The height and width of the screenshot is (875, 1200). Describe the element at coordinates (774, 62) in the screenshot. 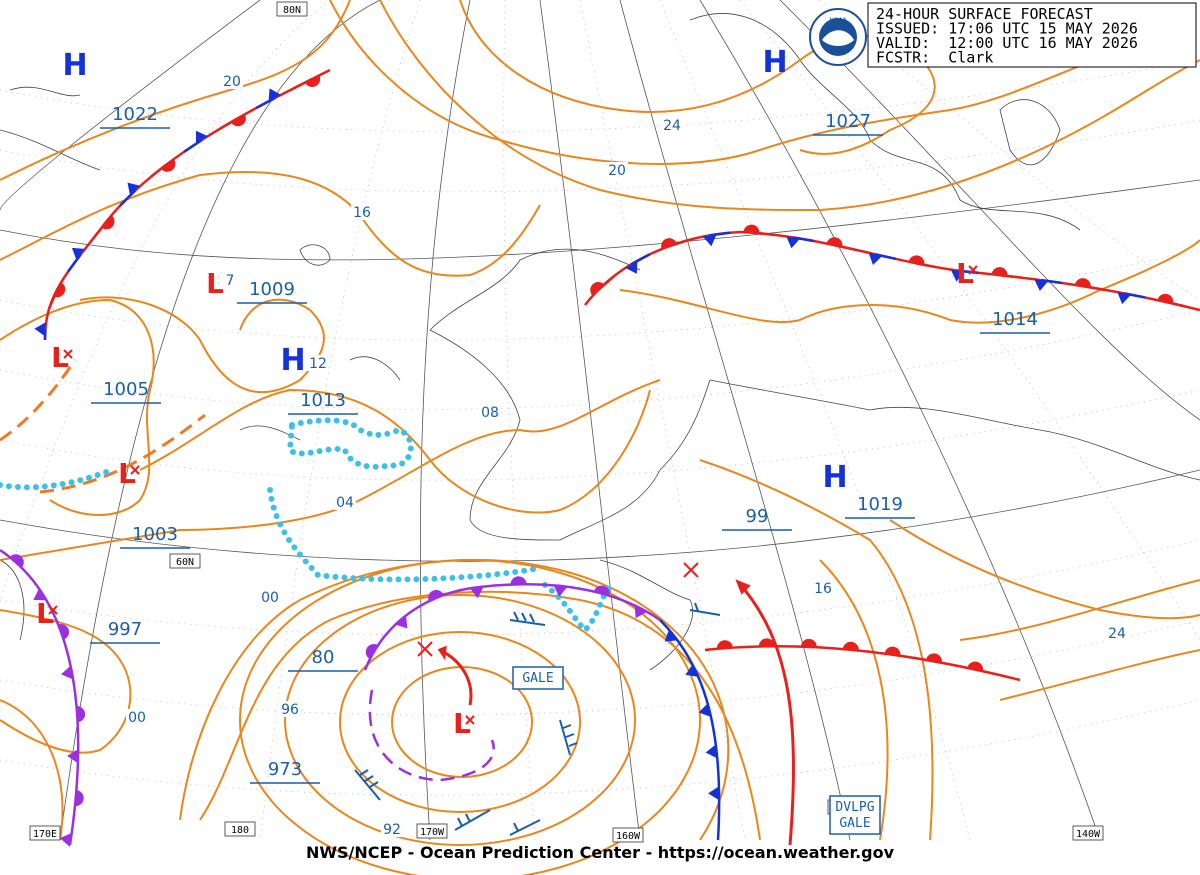

I see `high-symbol: H` at that location.